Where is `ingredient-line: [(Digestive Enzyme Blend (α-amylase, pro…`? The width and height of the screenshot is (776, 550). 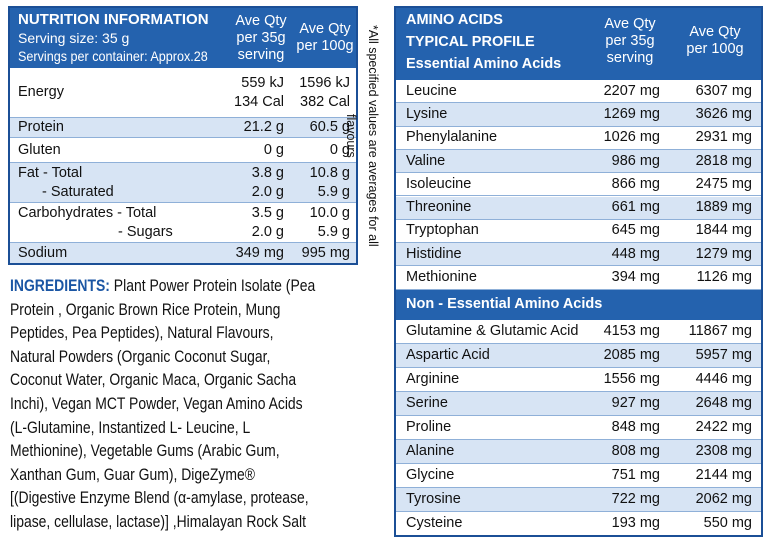 ingredient-line: [(Digestive Enzyme Blend (α-amylase, pro… is located at coordinates (159, 498).